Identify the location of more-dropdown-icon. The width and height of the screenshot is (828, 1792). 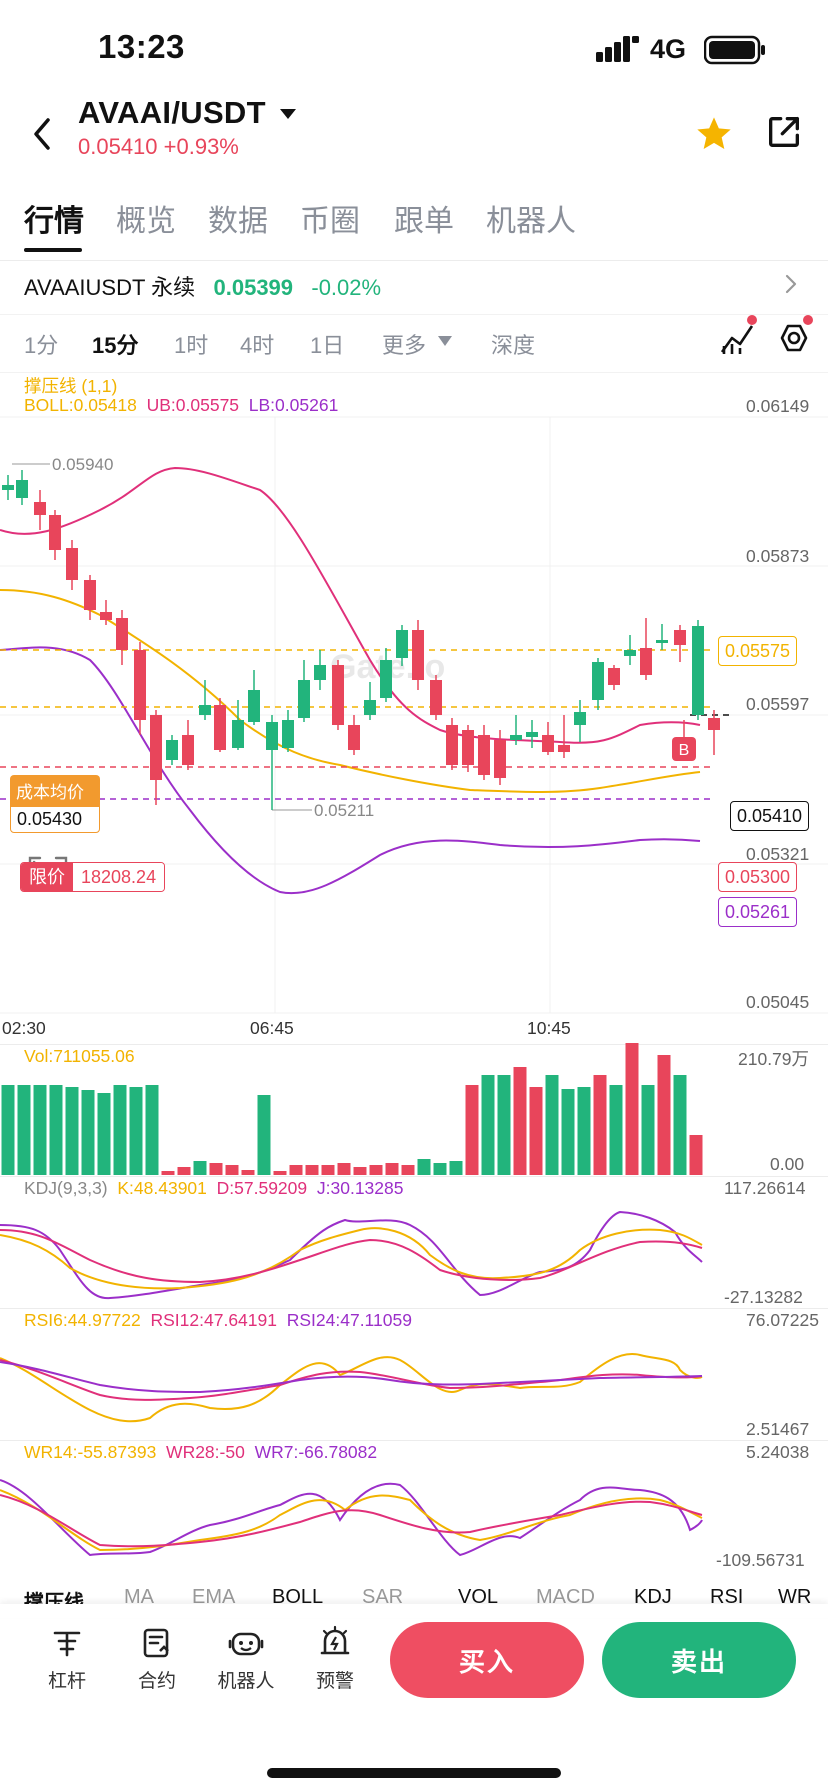
(445, 341).